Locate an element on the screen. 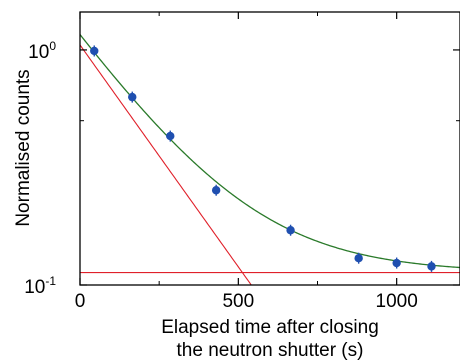 The width and height of the screenshot is (460, 361). y-axis-title: Normalised counts is located at coordinates (23, 147).